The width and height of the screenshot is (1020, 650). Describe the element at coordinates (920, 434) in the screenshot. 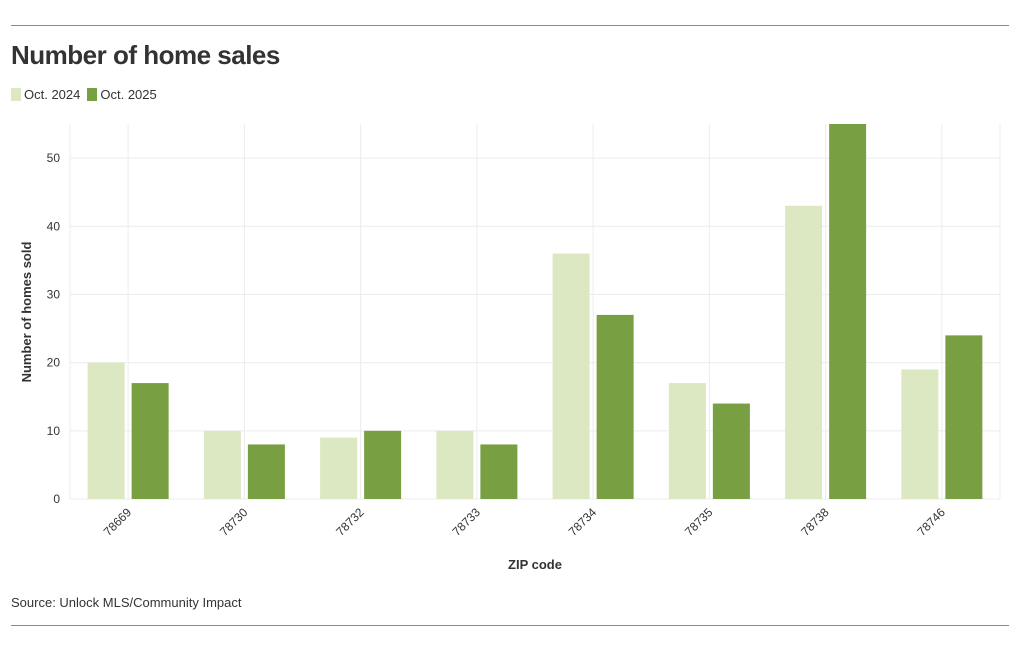

I see `bar-78746-2024` at that location.